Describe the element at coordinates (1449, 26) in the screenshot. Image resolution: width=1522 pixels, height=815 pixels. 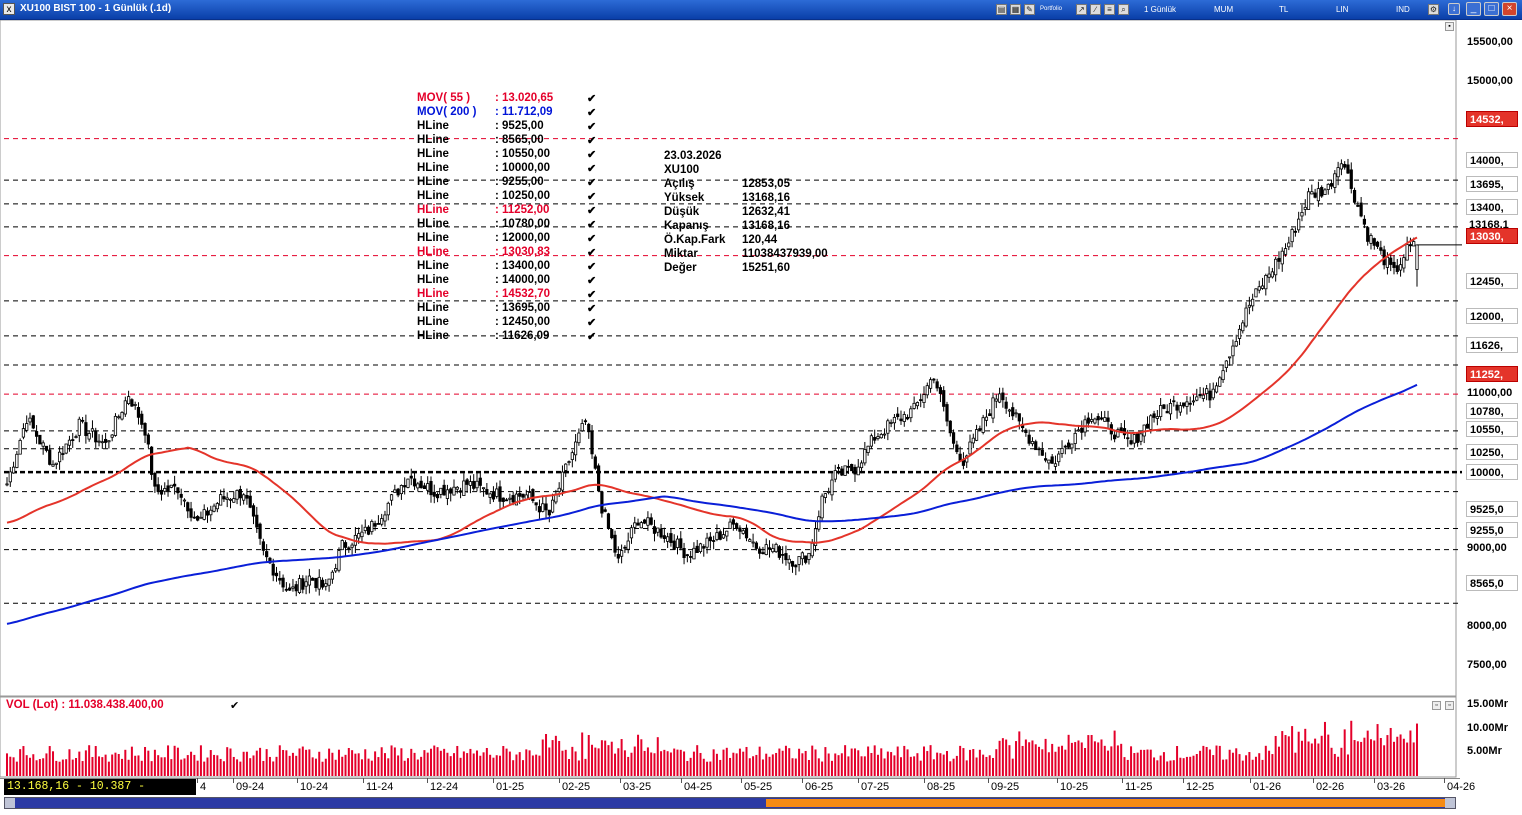
I see `panel-menu-icon: ▪` at that location.